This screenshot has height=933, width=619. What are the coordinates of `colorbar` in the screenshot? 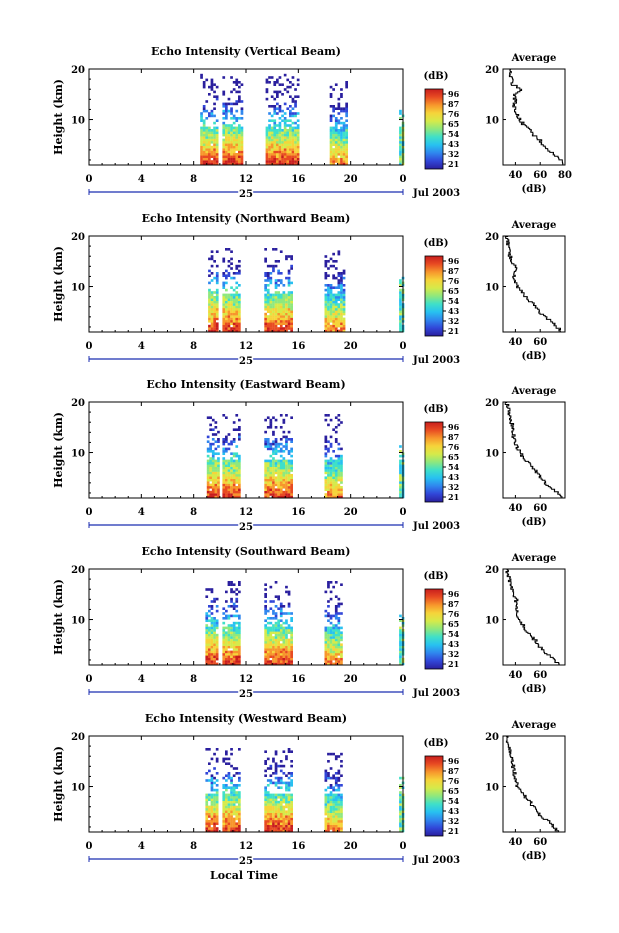 It's located at (434, 129).